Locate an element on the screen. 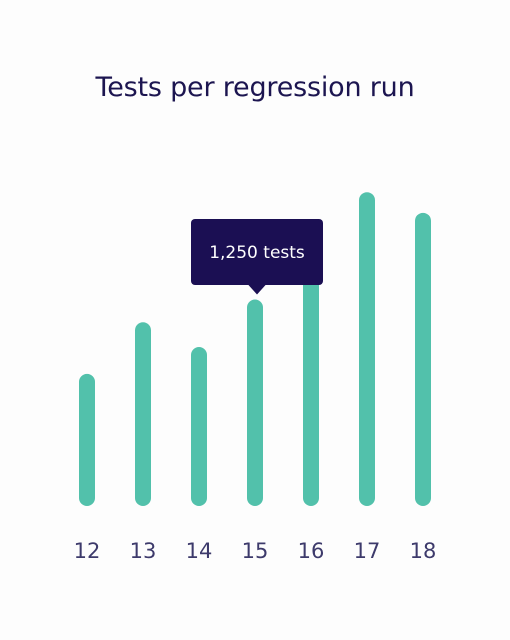  x-axis-ticks: 12 13 14 15 16 17 18 is located at coordinates (255, 551).